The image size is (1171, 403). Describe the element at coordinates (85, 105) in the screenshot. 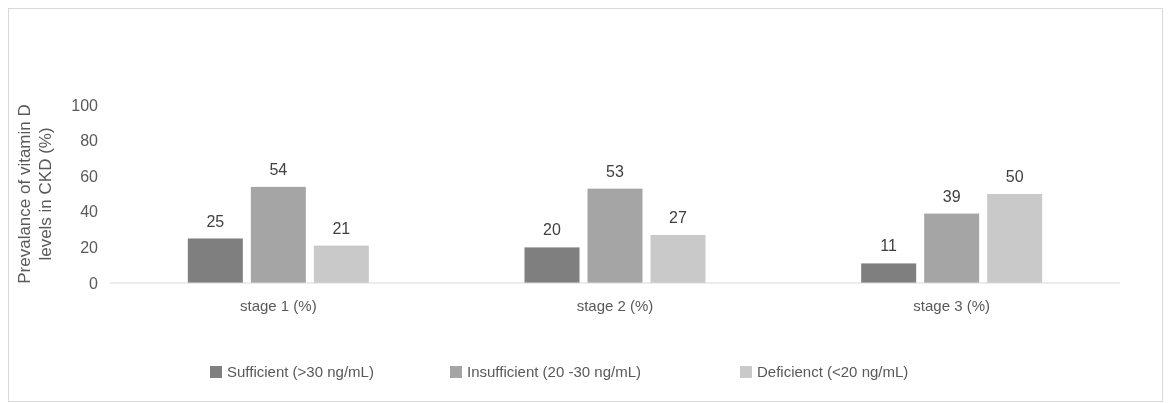

I see `y-tick-label: 100` at that location.